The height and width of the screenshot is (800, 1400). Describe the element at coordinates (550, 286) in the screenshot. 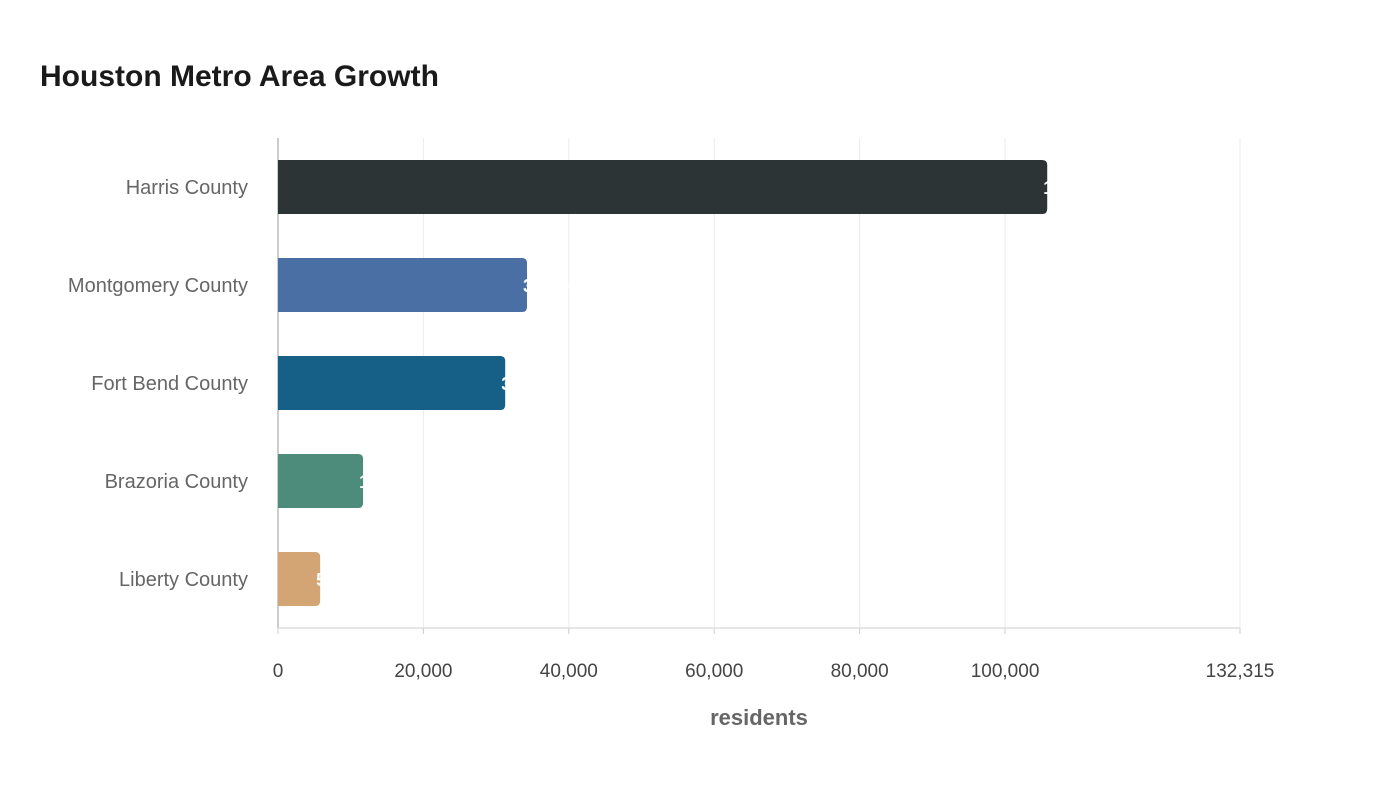

I see `bar-value-label: 34,250` at that location.